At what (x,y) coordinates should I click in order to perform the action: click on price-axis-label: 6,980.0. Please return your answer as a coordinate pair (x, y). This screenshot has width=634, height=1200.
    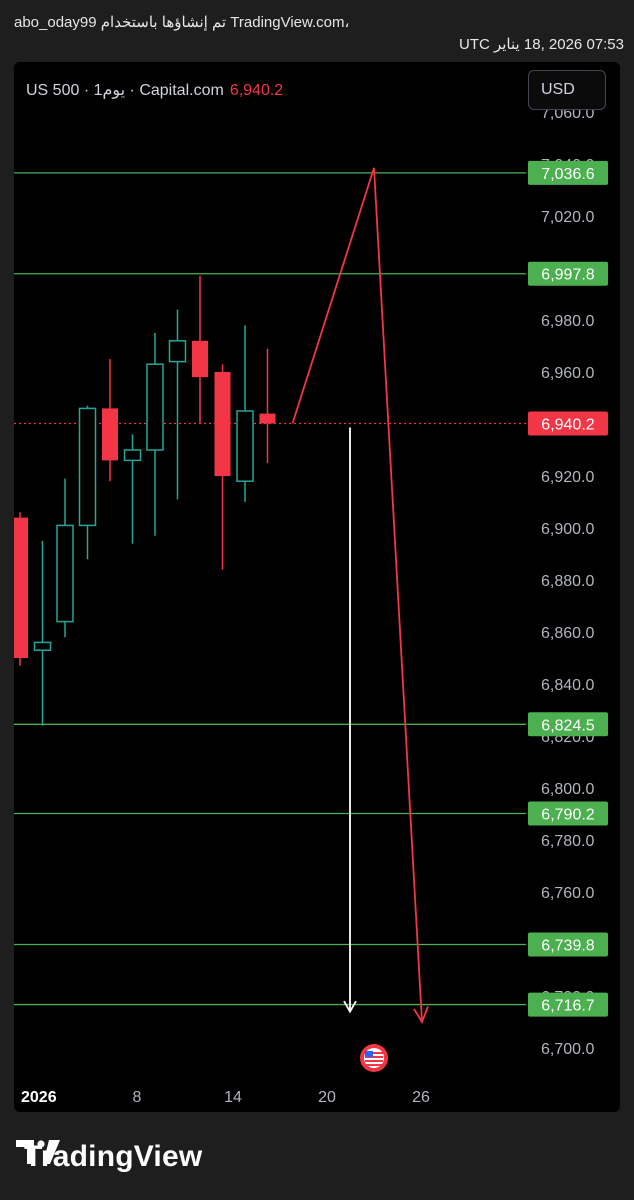
    Looking at the image, I should click on (567, 321).